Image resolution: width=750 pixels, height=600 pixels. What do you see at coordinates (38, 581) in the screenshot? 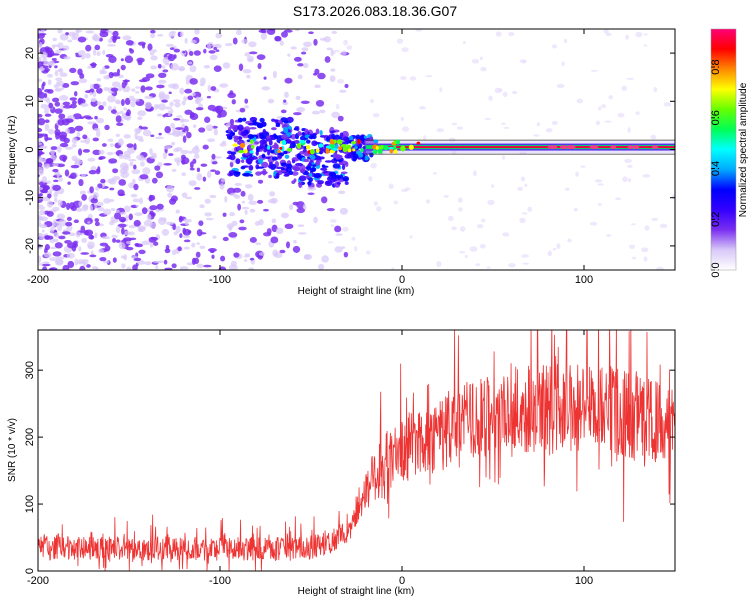
I see `x-tick-label: -200` at bounding box center [38, 581].